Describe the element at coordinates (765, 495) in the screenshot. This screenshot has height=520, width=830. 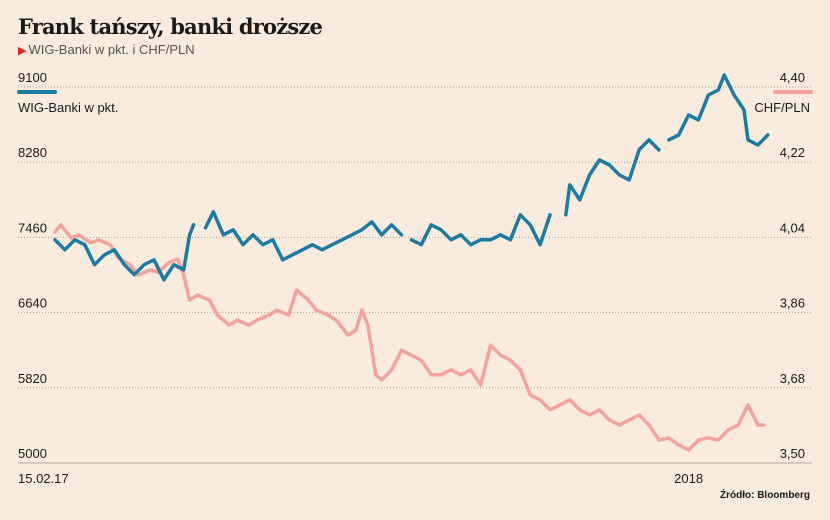
I see `source-note: Źródło: Bloomberg` at that location.